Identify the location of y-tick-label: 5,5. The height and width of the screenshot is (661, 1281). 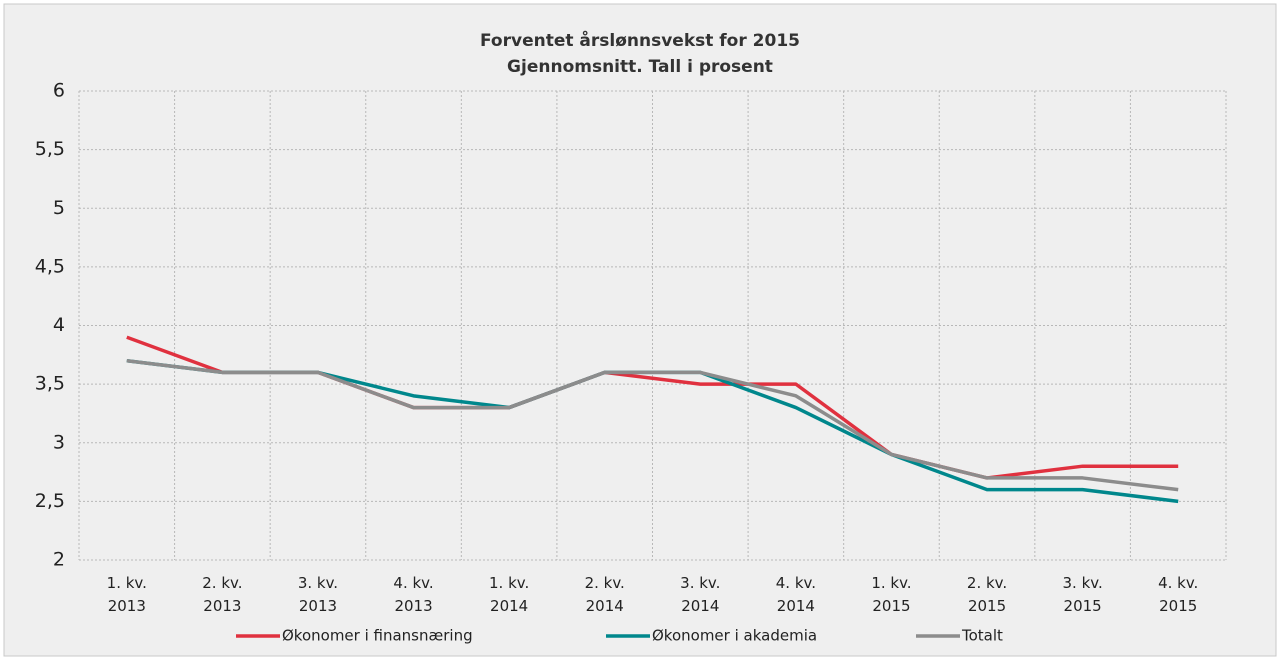
(50, 149).